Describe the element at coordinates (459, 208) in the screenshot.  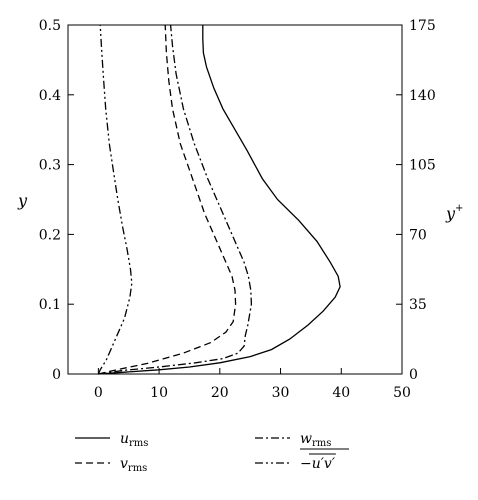
I see `y2-axis-label-sup: +` at that location.